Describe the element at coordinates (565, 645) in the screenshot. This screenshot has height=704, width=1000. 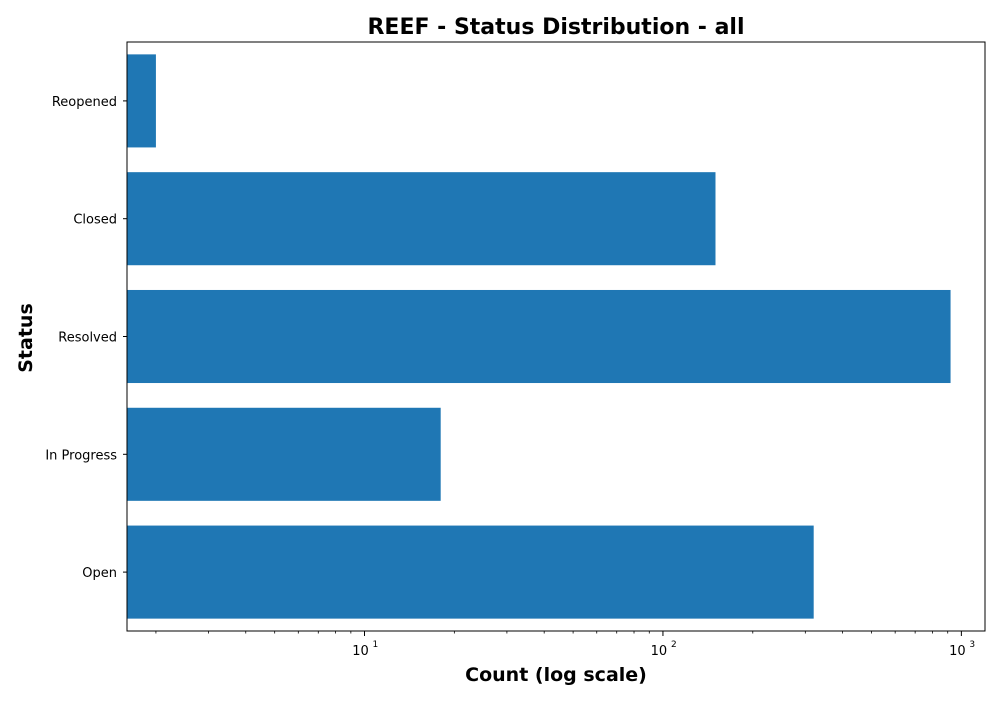
I see `x-axis: 10 1 10 2 10 3` at that location.